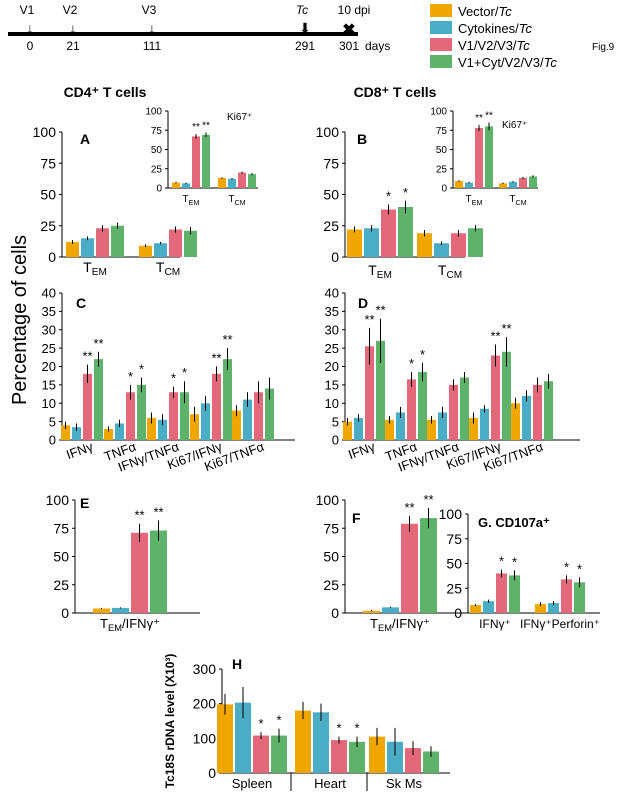 The width and height of the screenshot is (638, 800). Describe the element at coordinates (252, 783) in the screenshot. I see `x-tick-label: Spleen` at that location.